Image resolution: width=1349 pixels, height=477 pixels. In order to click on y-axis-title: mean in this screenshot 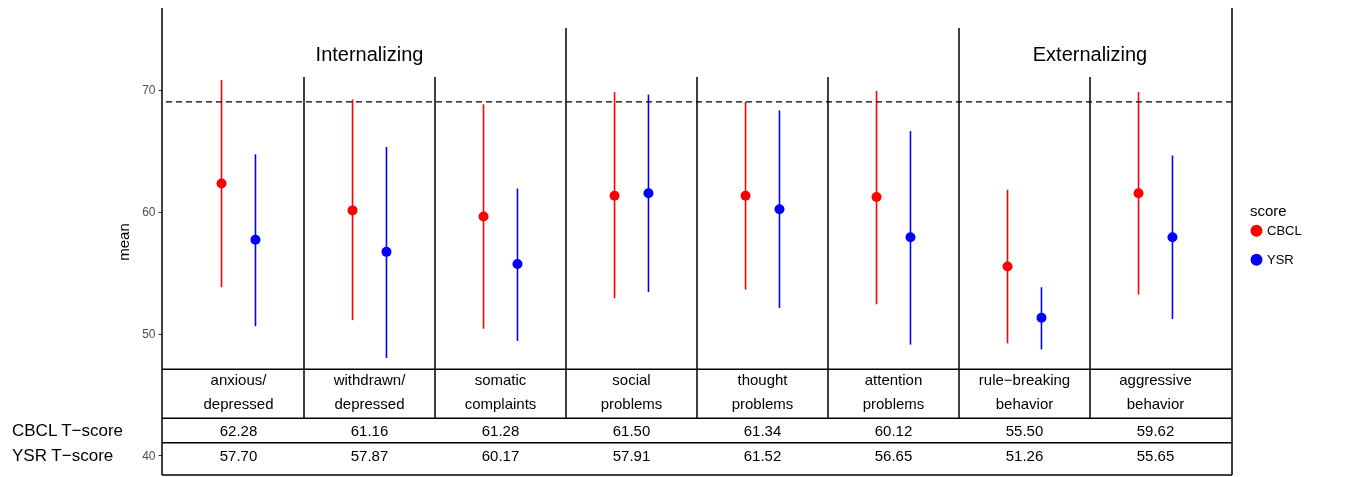, I will do `click(124, 242)`.